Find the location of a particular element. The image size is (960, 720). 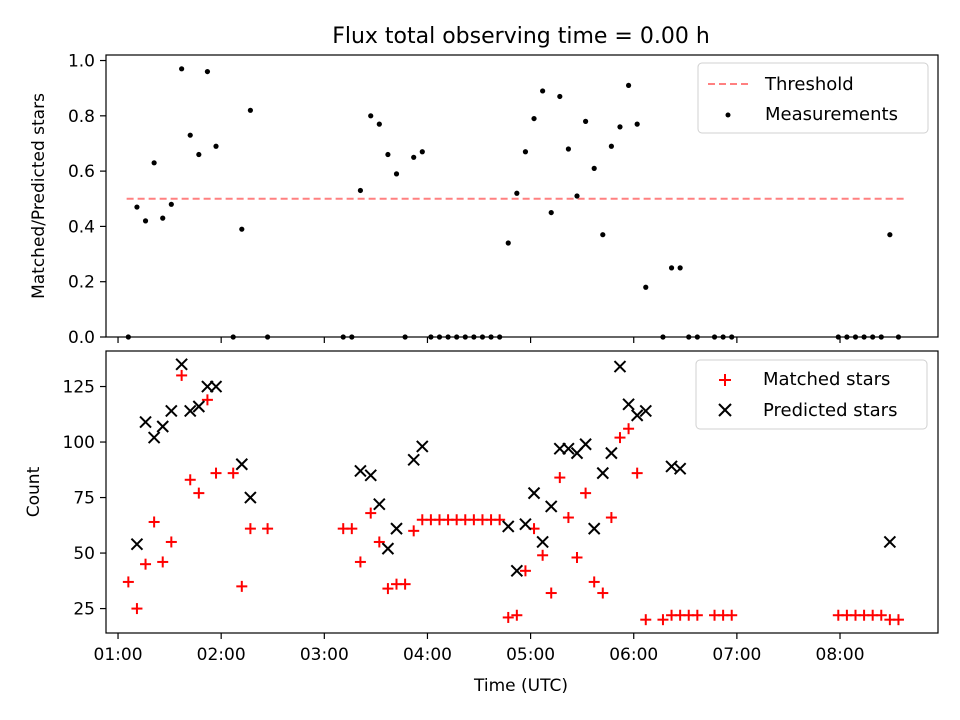

bottom-y-tick-label: 125 is located at coordinates (79, 388).